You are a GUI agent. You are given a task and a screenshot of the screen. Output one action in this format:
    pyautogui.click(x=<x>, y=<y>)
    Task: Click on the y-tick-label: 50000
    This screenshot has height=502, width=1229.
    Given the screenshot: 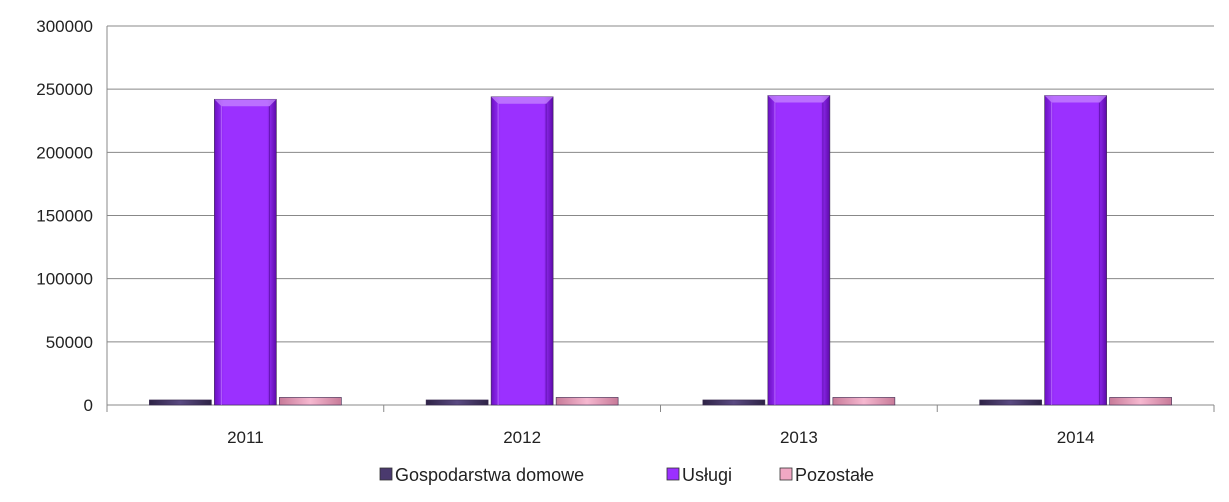 What is the action you would take?
    pyautogui.click(x=69, y=342)
    